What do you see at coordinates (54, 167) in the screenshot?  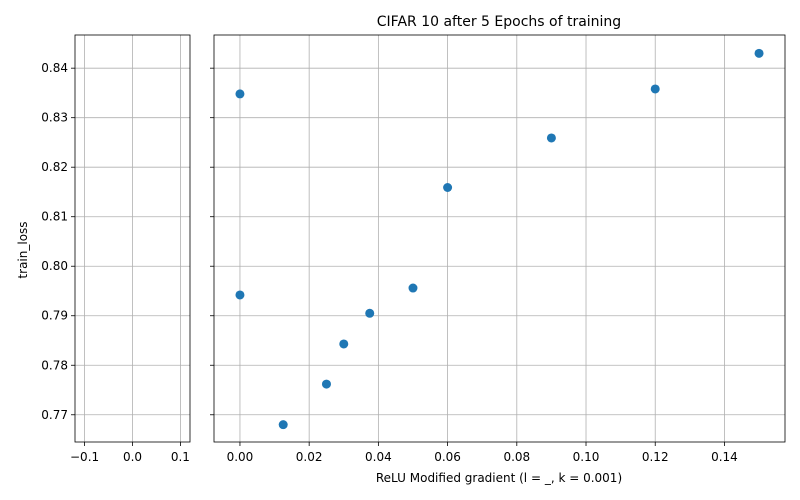 I see `y-tick-label: 0.82` at bounding box center [54, 167].